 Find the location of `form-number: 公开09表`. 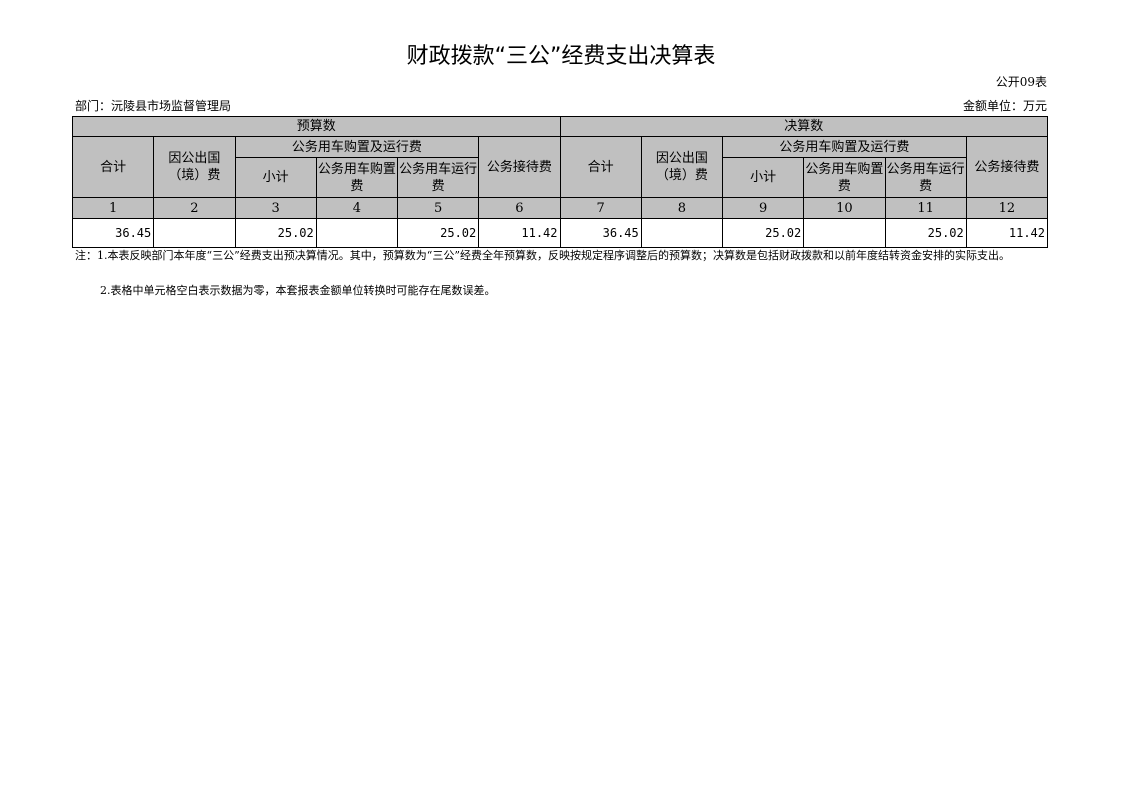

form-number: 公开09表 is located at coordinates (1021, 82).